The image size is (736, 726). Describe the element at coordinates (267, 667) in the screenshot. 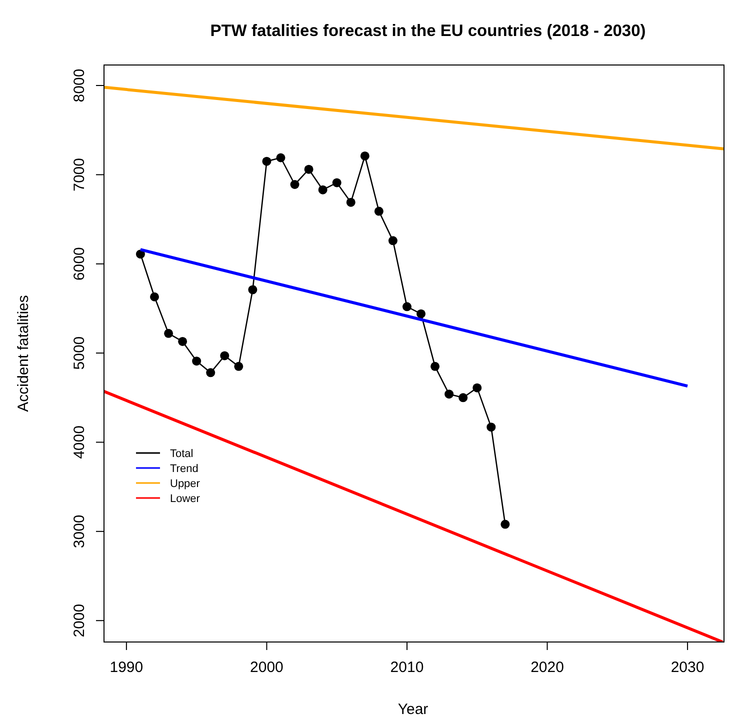

I see `x-tick-label: 2000` at that location.